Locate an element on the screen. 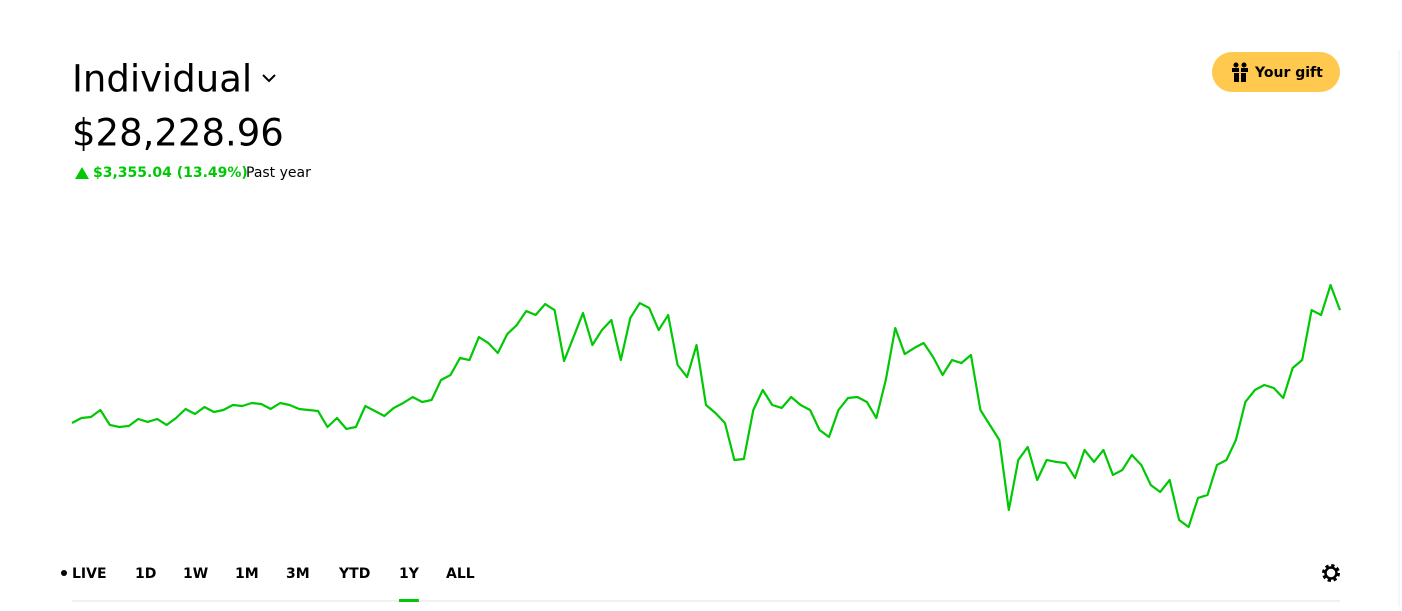  range-tab: LIVE is located at coordinates (89, 574).